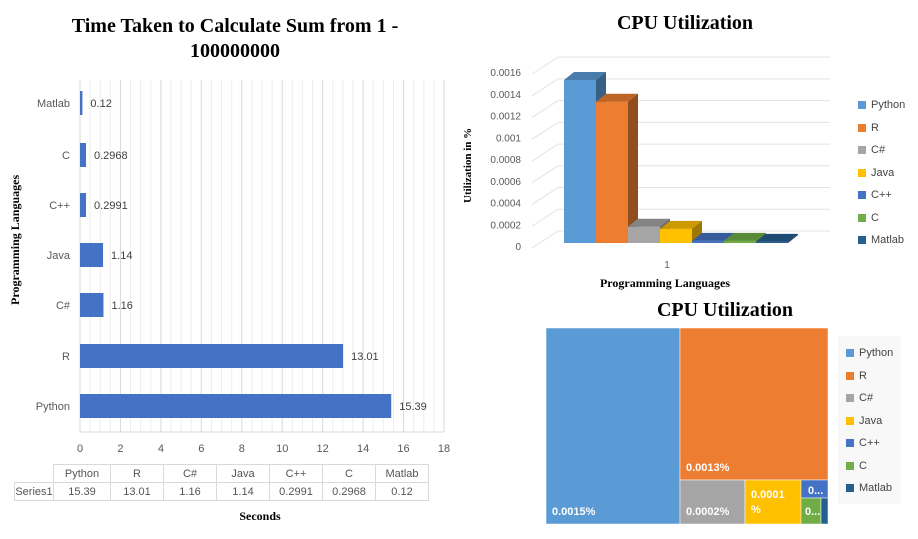 This screenshot has height=539, width=918. What do you see at coordinates (413, 407) in the screenshot?
I see `data-label: 15.39` at bounding box center [413, 407].